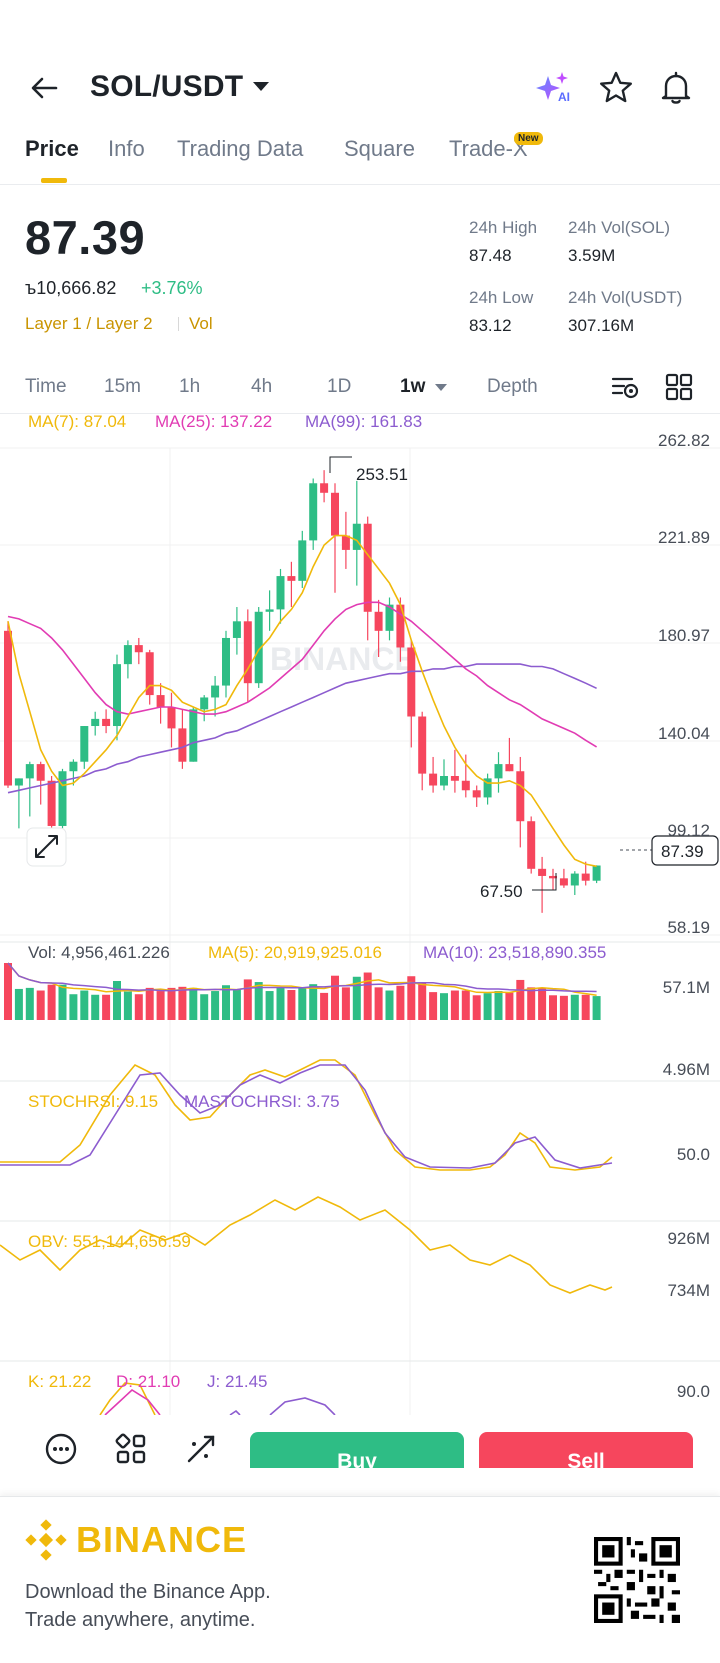 The width and height of the screenshot is (720, 1663). I want to click on apps-grid-icon, so click(131, 1449).